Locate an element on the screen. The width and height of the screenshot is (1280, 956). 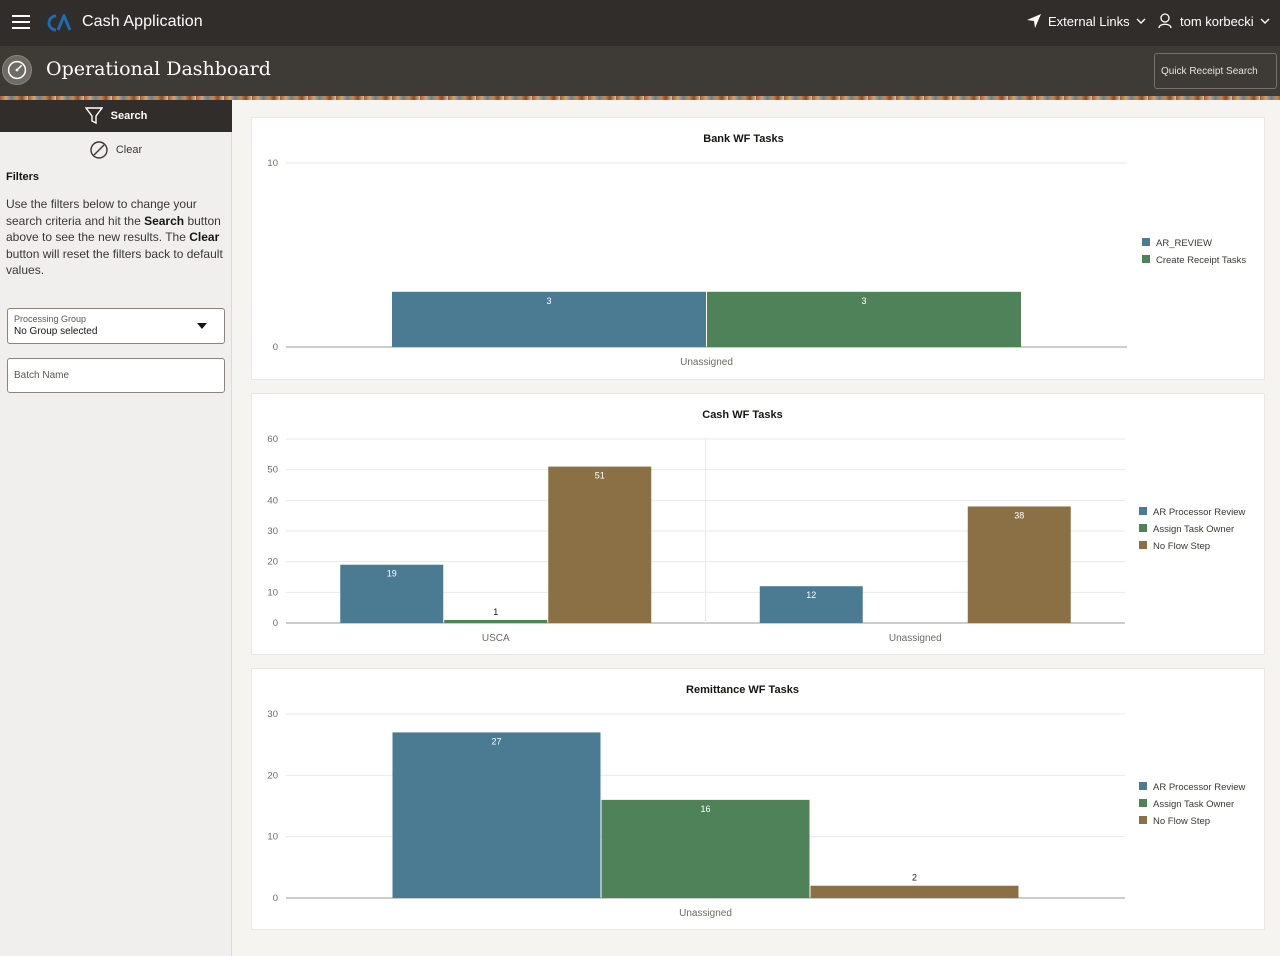
dropdown-caret-icon is located at coordinates (202, 326).